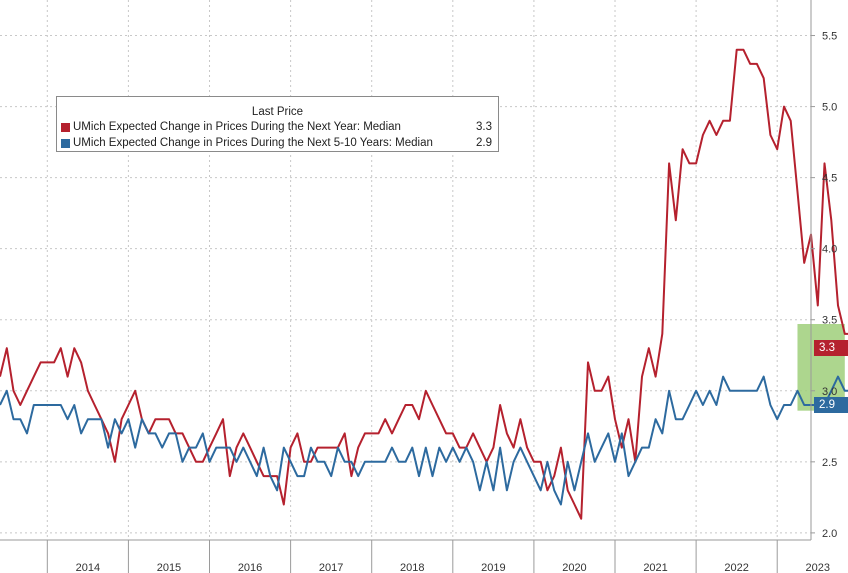 The image size is (848, 573). Describe the element at coordinates (829, 250) in the screenshot. I see `y-tick-label: 4.0` at that location.